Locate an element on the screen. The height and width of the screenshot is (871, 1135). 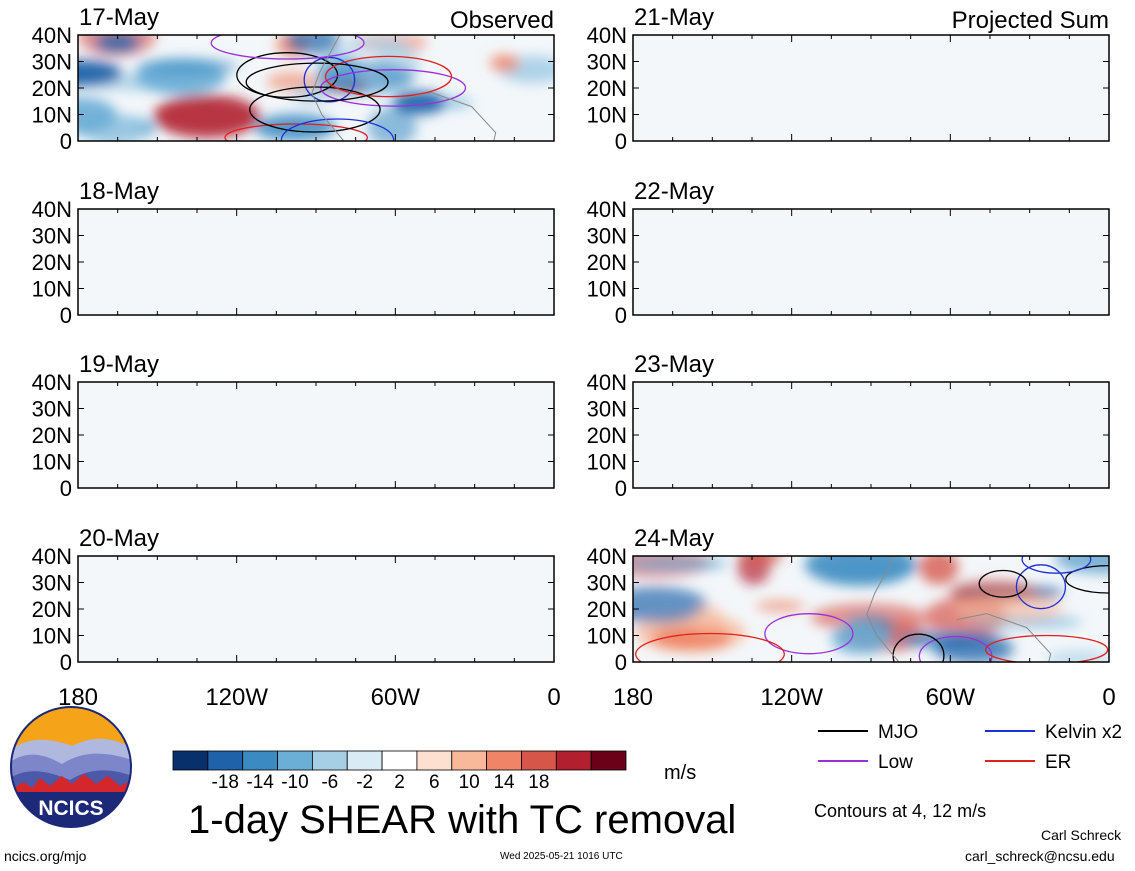
panel-date: 17-May is located at coordinates (119, 17).